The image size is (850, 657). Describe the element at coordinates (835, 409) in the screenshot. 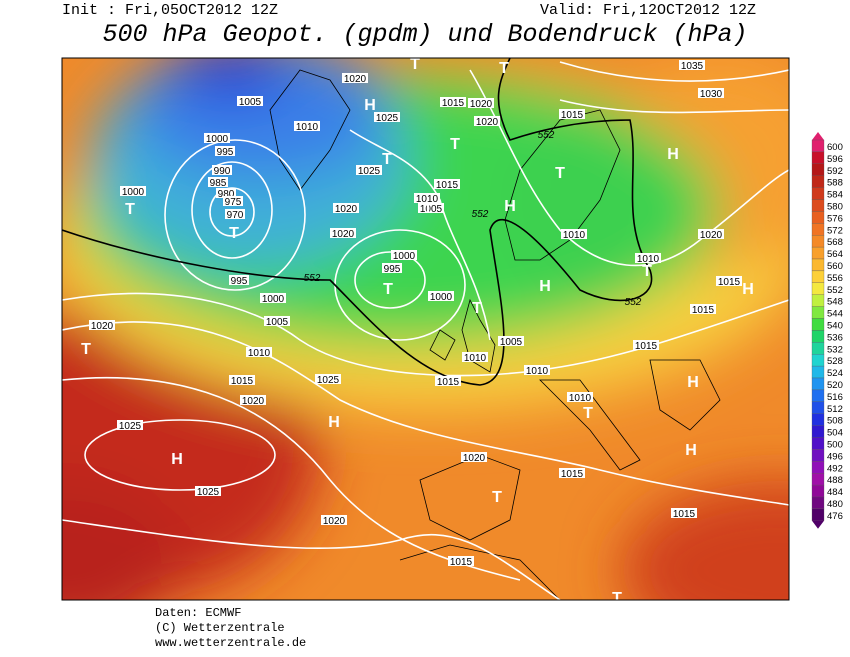

I see `legend-label: 512` at that location.